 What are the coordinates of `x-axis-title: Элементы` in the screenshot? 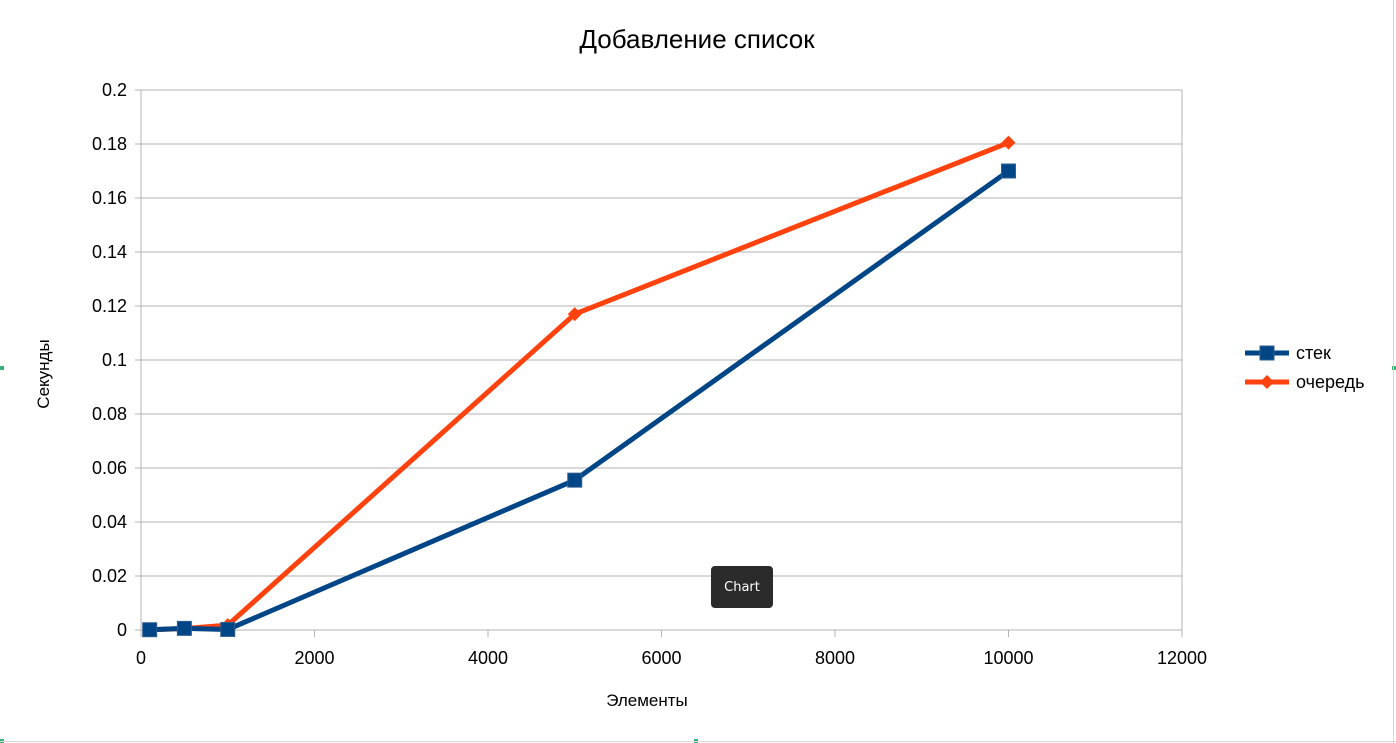 It's located at (647, 700).